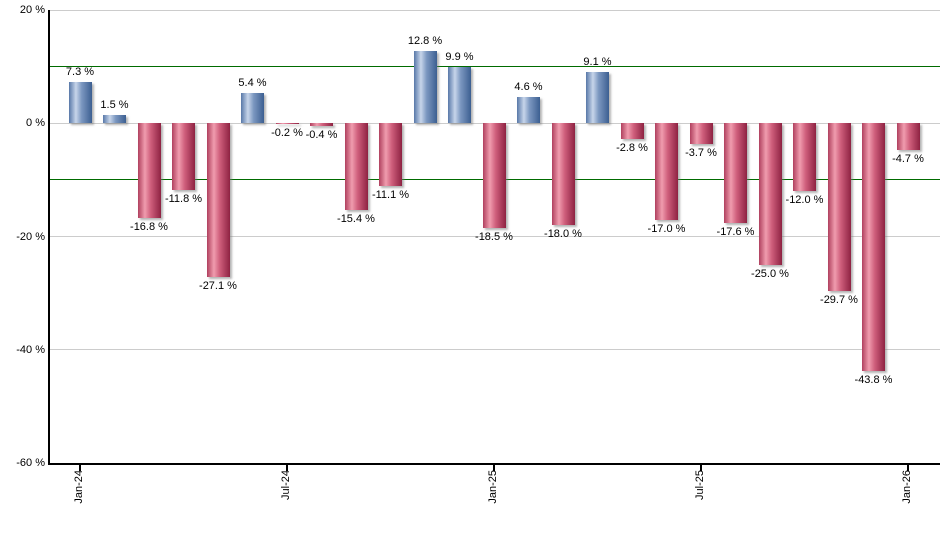 Image resolution: width=940 pixels, height=550 pixels. I want to click on x-axis-tick-label: Jan-24, so click(79, 487).